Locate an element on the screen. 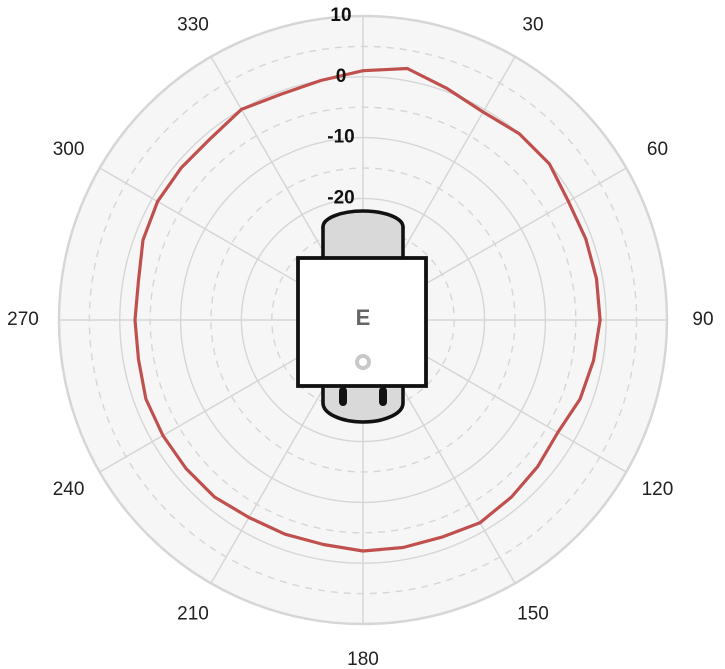 The image size is (725, 669). angle-tick-label: 90 is located at coordinates (702, 319).